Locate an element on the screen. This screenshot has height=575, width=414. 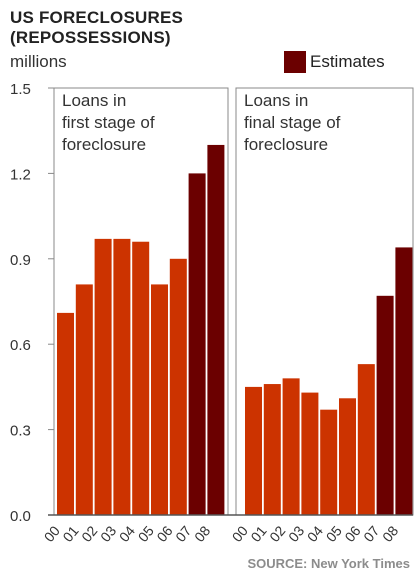
y-tick-label-0.3: 0.3 is located at coordinates (20, 431).